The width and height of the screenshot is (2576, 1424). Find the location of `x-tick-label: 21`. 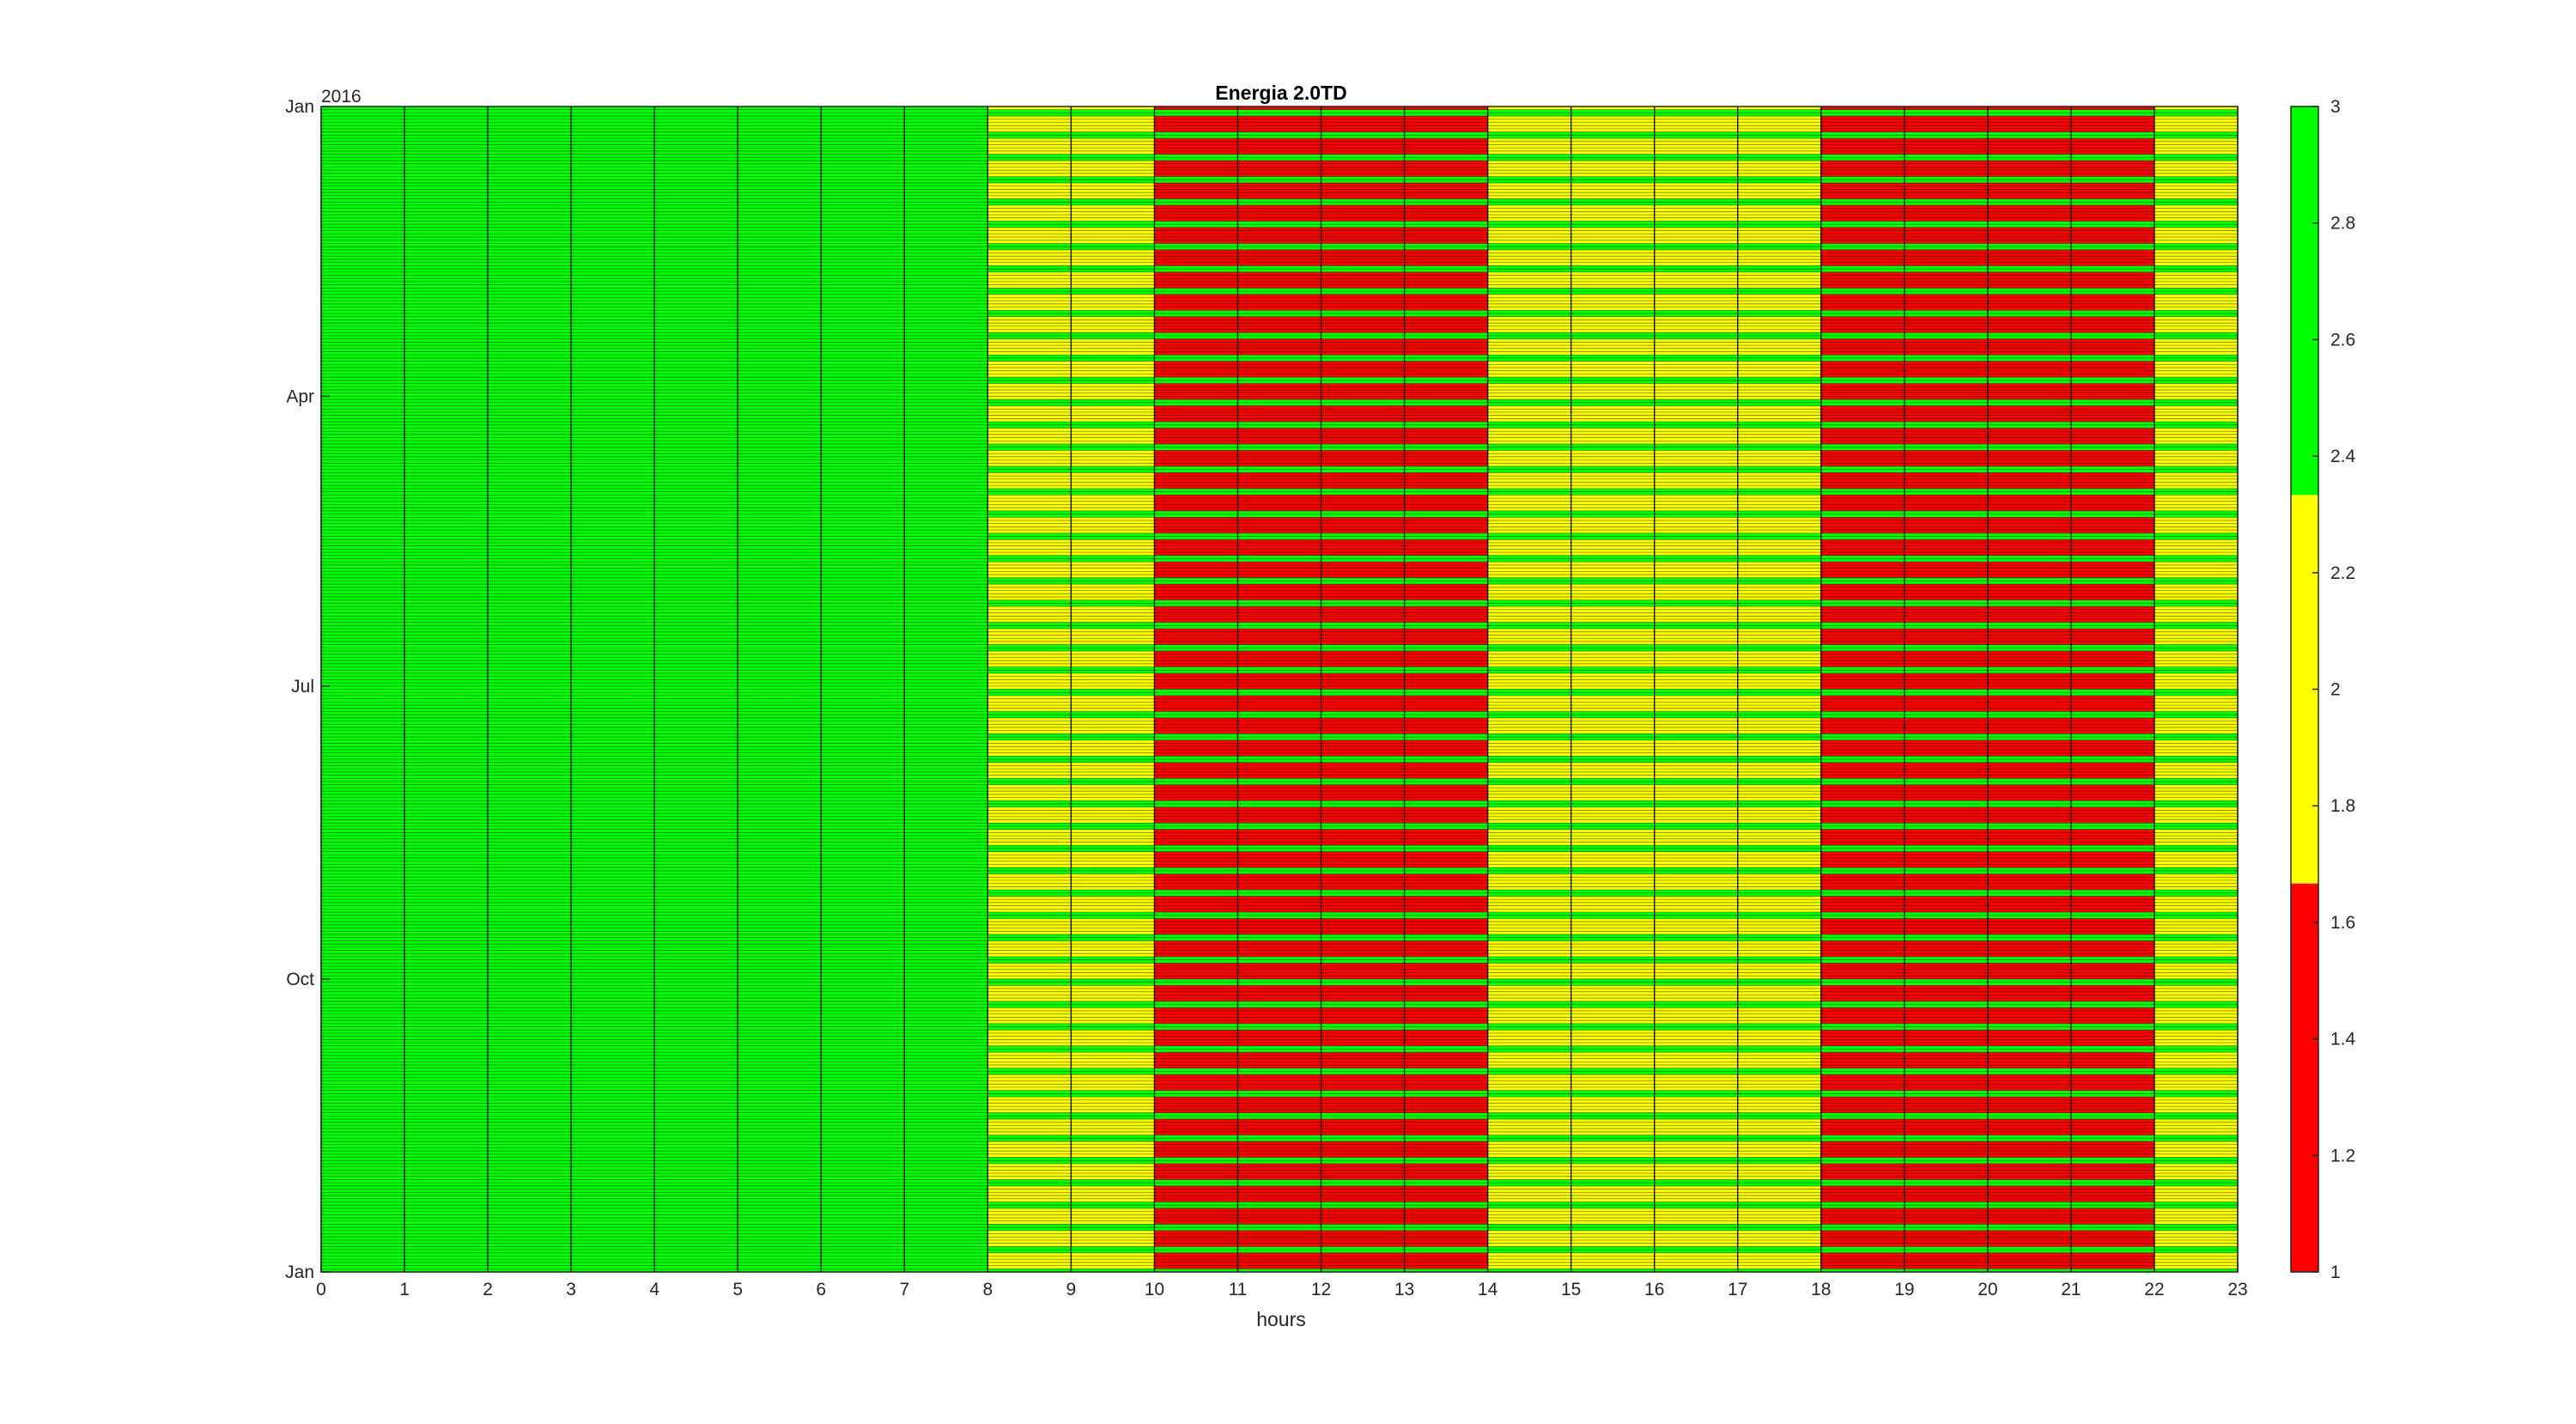

x-tick-label: 21 is located at coordinates (2071, 1289).